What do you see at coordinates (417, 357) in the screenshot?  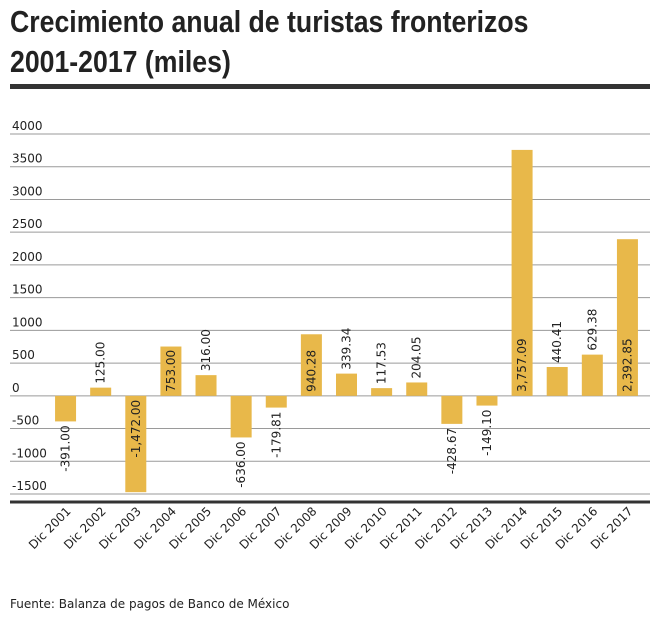 I see `data-label: 204.05` at bounding box center [417, 357].